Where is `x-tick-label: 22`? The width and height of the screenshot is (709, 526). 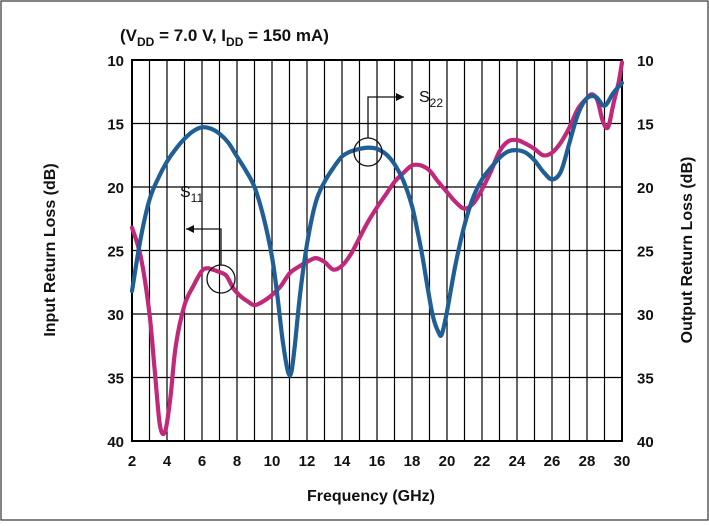 x-tick-label: 22 is located at coordinates (482, 461).